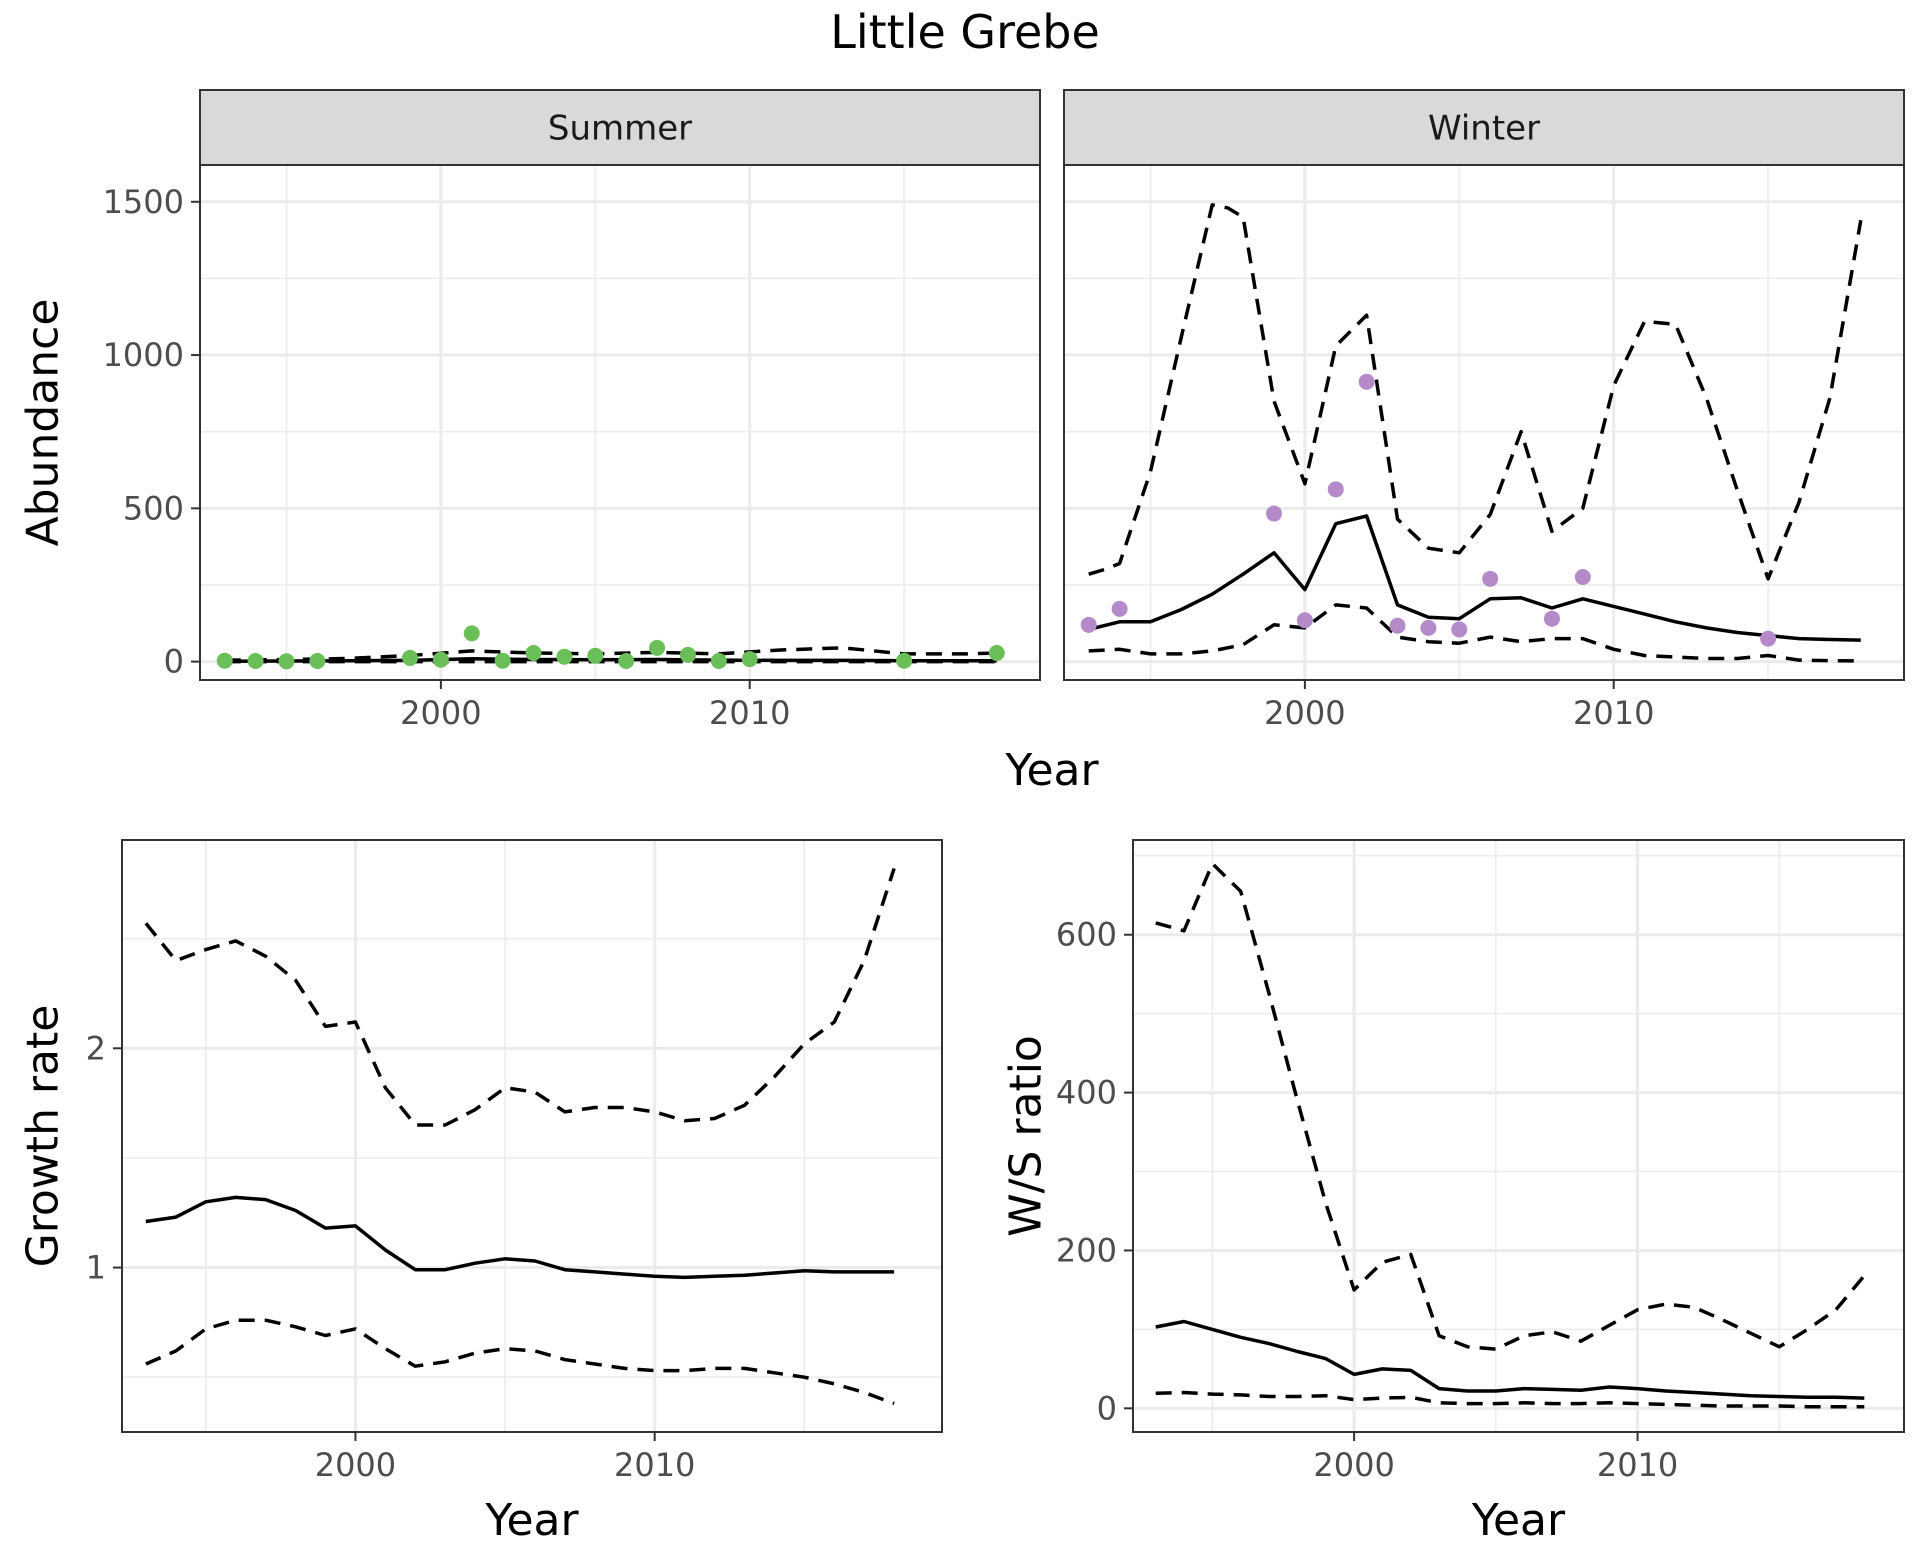  Describe the element at coordinates (1086, 1093) in the screenshot. I see `y-tick-label: 400` at that location.